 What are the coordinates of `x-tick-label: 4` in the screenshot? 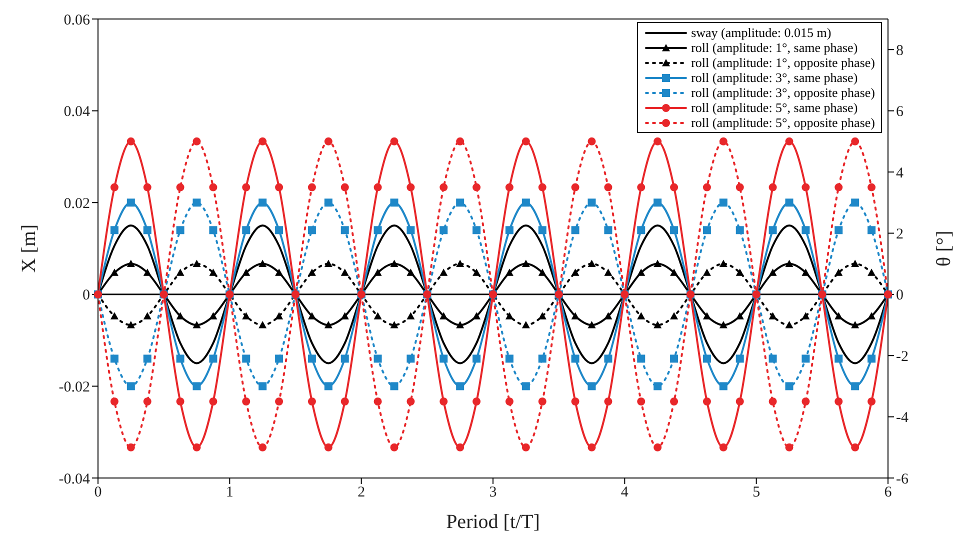 It's located at (624, 492).